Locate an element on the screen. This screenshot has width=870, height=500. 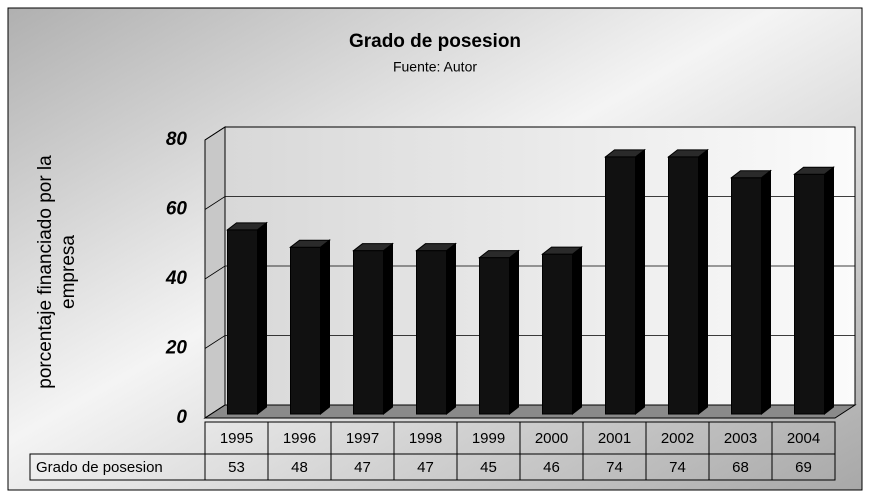
x-tick-label: 2001 is located at coordinates (614, 438).